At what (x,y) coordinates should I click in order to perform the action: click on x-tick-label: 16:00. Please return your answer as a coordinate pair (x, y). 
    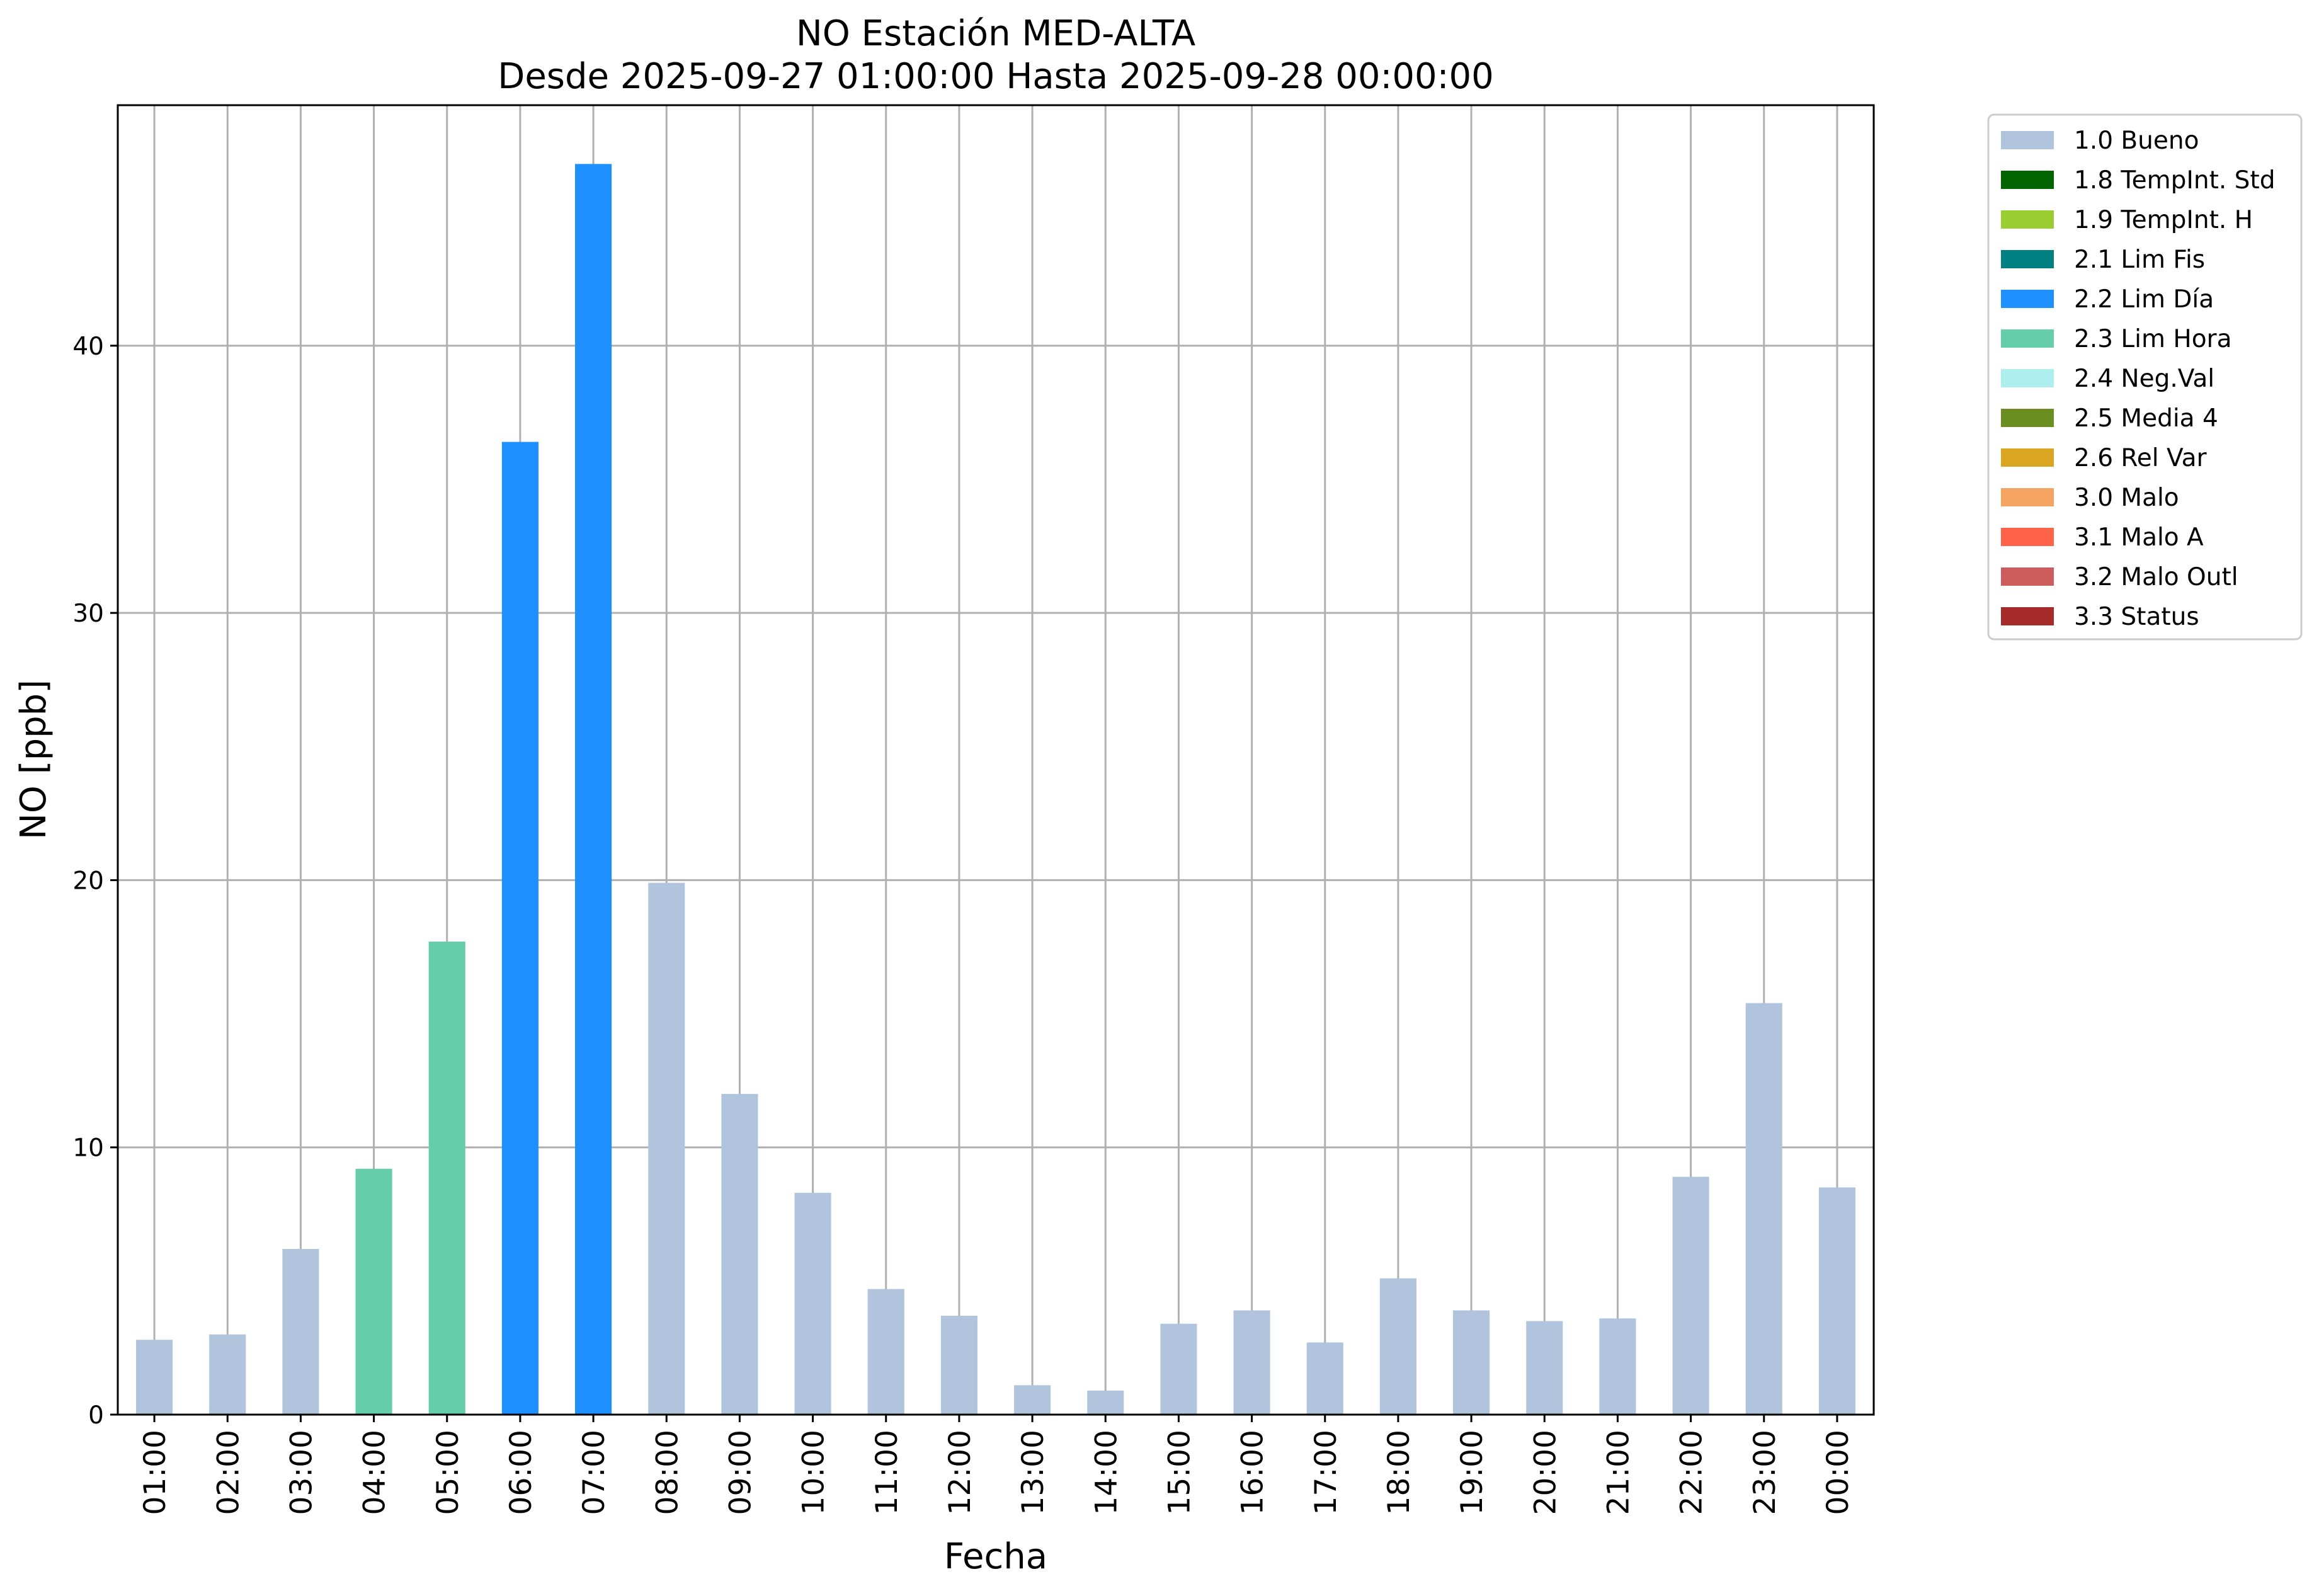
    Looking at the image, I should click on (1253, 1472).